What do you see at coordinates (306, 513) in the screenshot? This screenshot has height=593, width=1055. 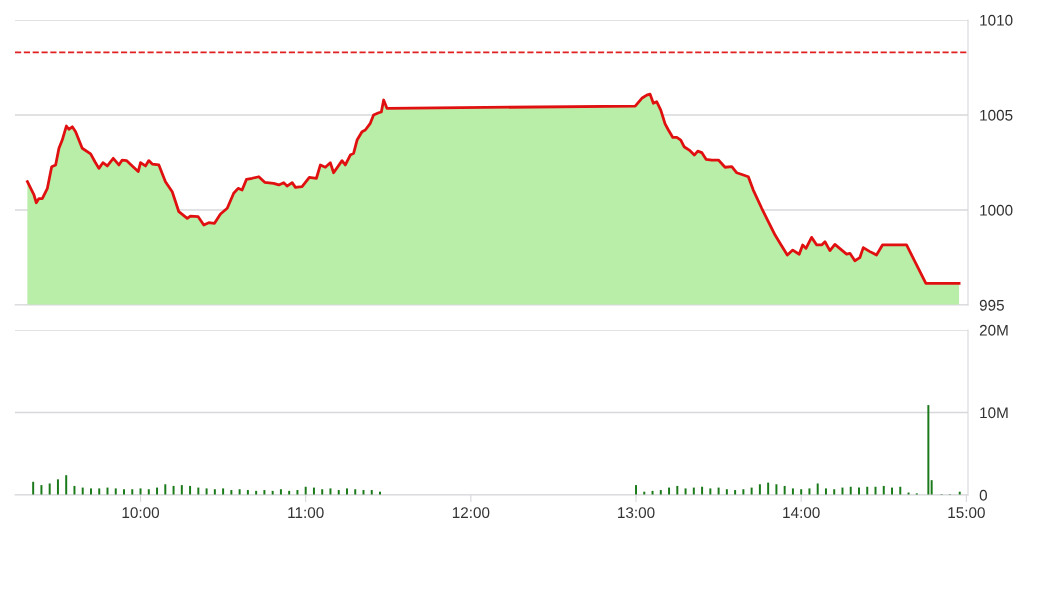 I see `x-tick-label: 11:00` at bounding box center [306, 513].